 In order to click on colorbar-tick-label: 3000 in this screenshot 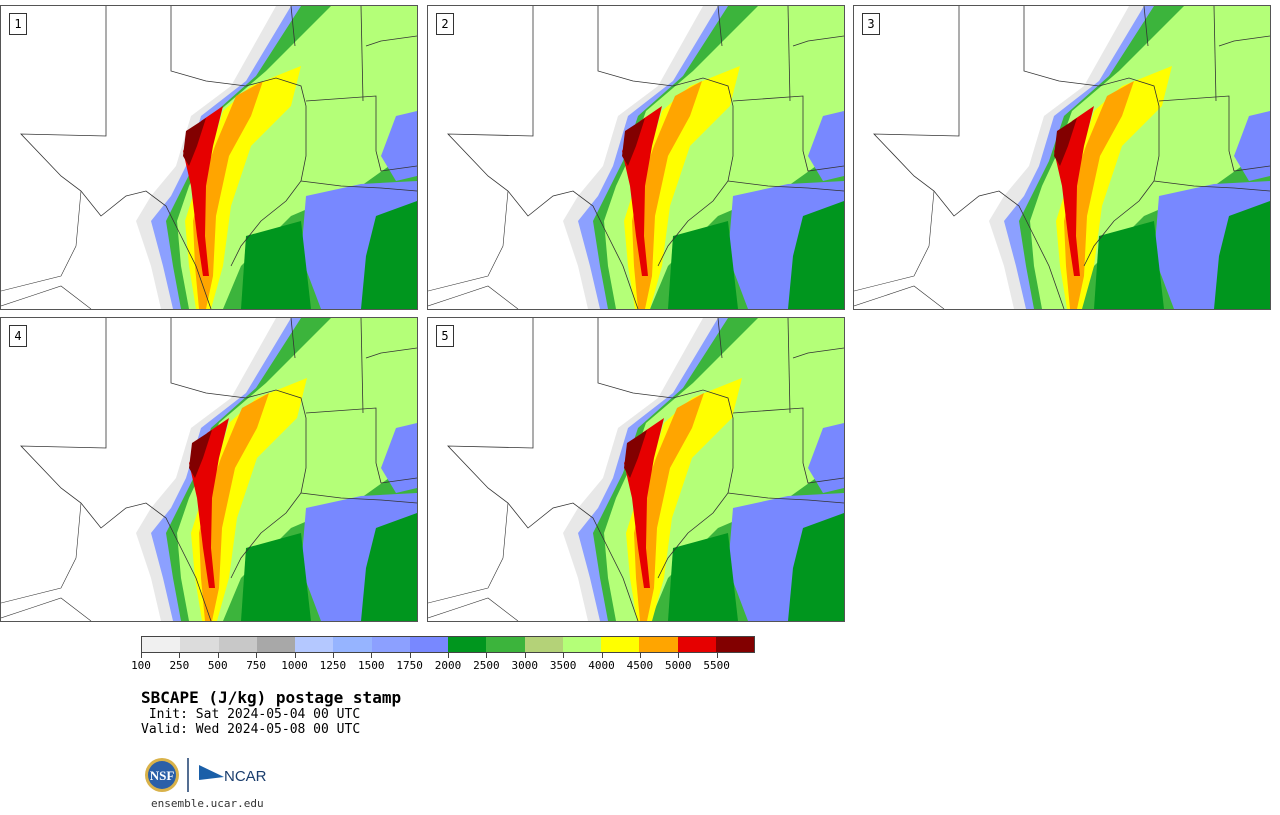, I will do `click(525, 665)`.